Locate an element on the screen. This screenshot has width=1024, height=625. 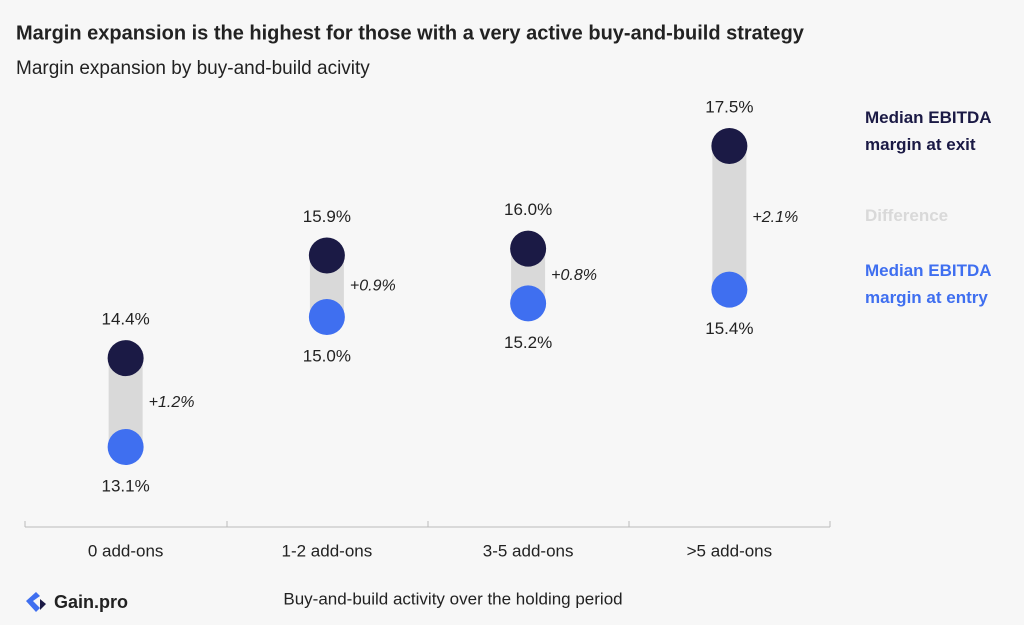
exit-label: 17.5% is located at coordinates (729, 106).